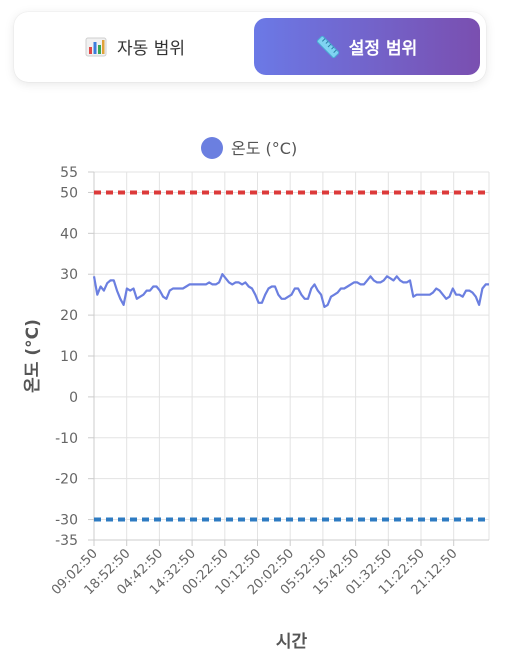 This screenshot has height=672, width=513. I want to click on manual-range-button: 설정 범위, so click(367, 46).